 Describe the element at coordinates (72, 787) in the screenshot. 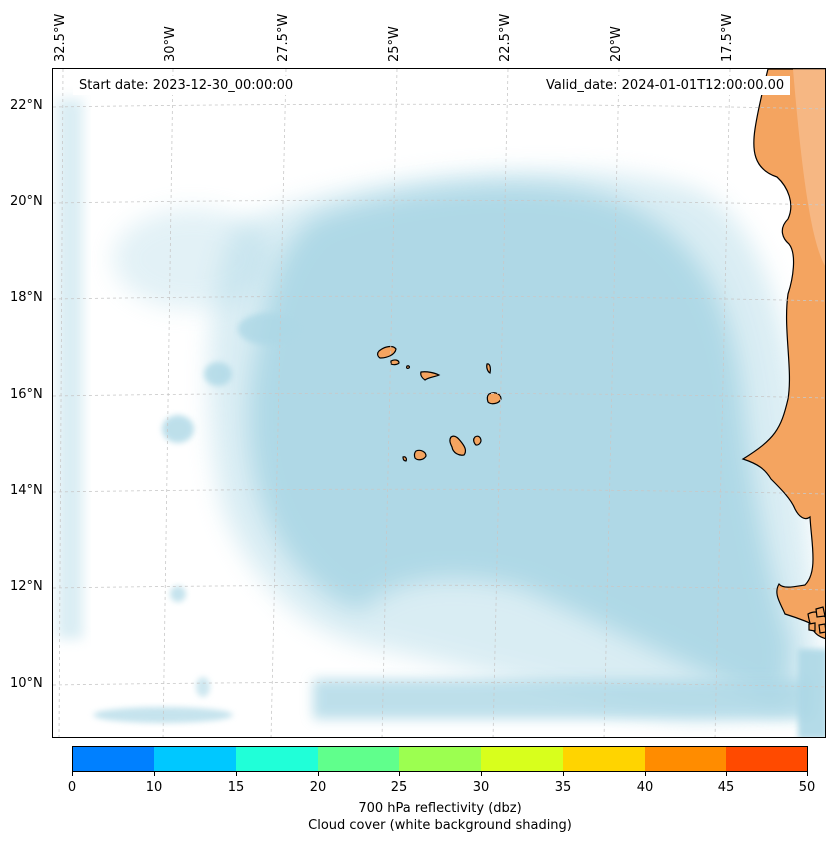

I see `colorbar-tick-label: 0` at that location.